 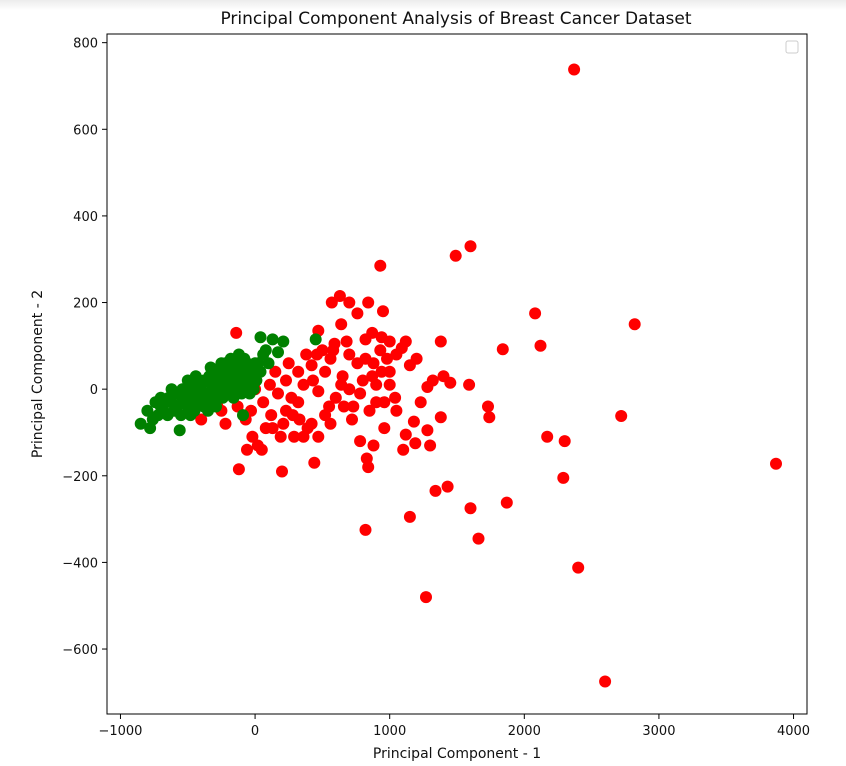 What do you see at coordinates (80, 563) in the screenshot?
I see `y-tick-label: −400` at bounding box center [80, 563].